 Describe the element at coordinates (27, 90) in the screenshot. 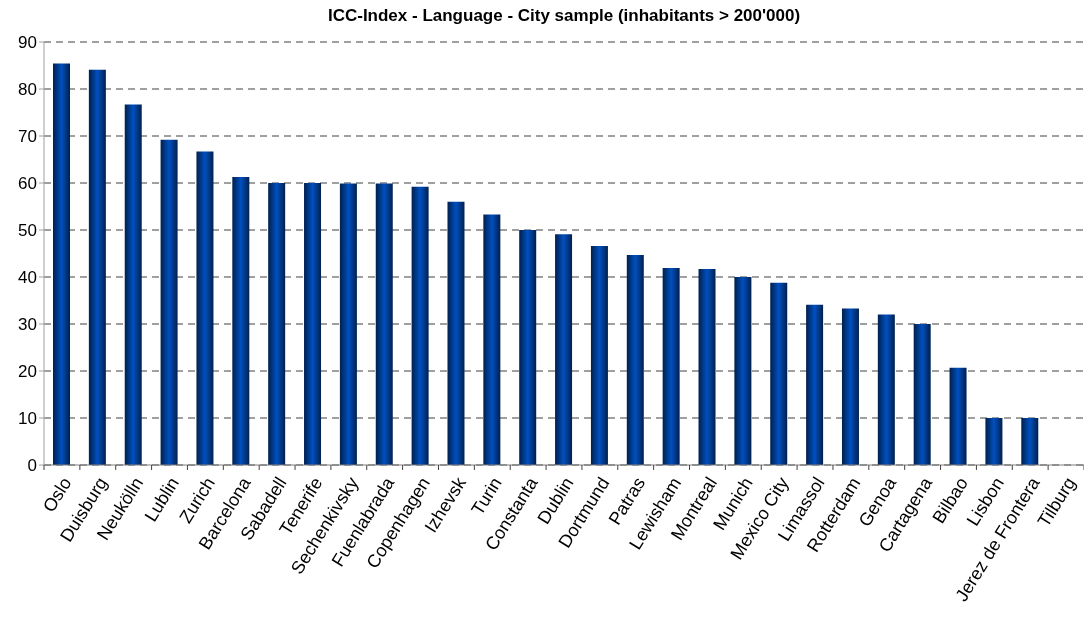

I see `y-tick-label: 80` at that location.